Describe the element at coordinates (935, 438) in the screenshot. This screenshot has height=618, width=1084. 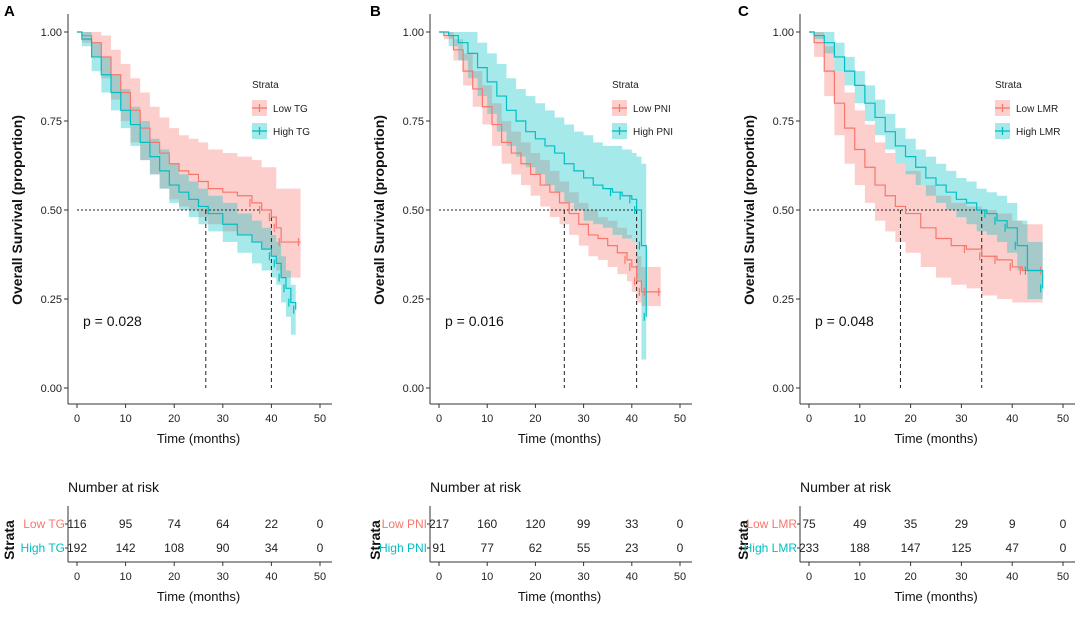
I see `x-axis-title: Time (months)` at that location.